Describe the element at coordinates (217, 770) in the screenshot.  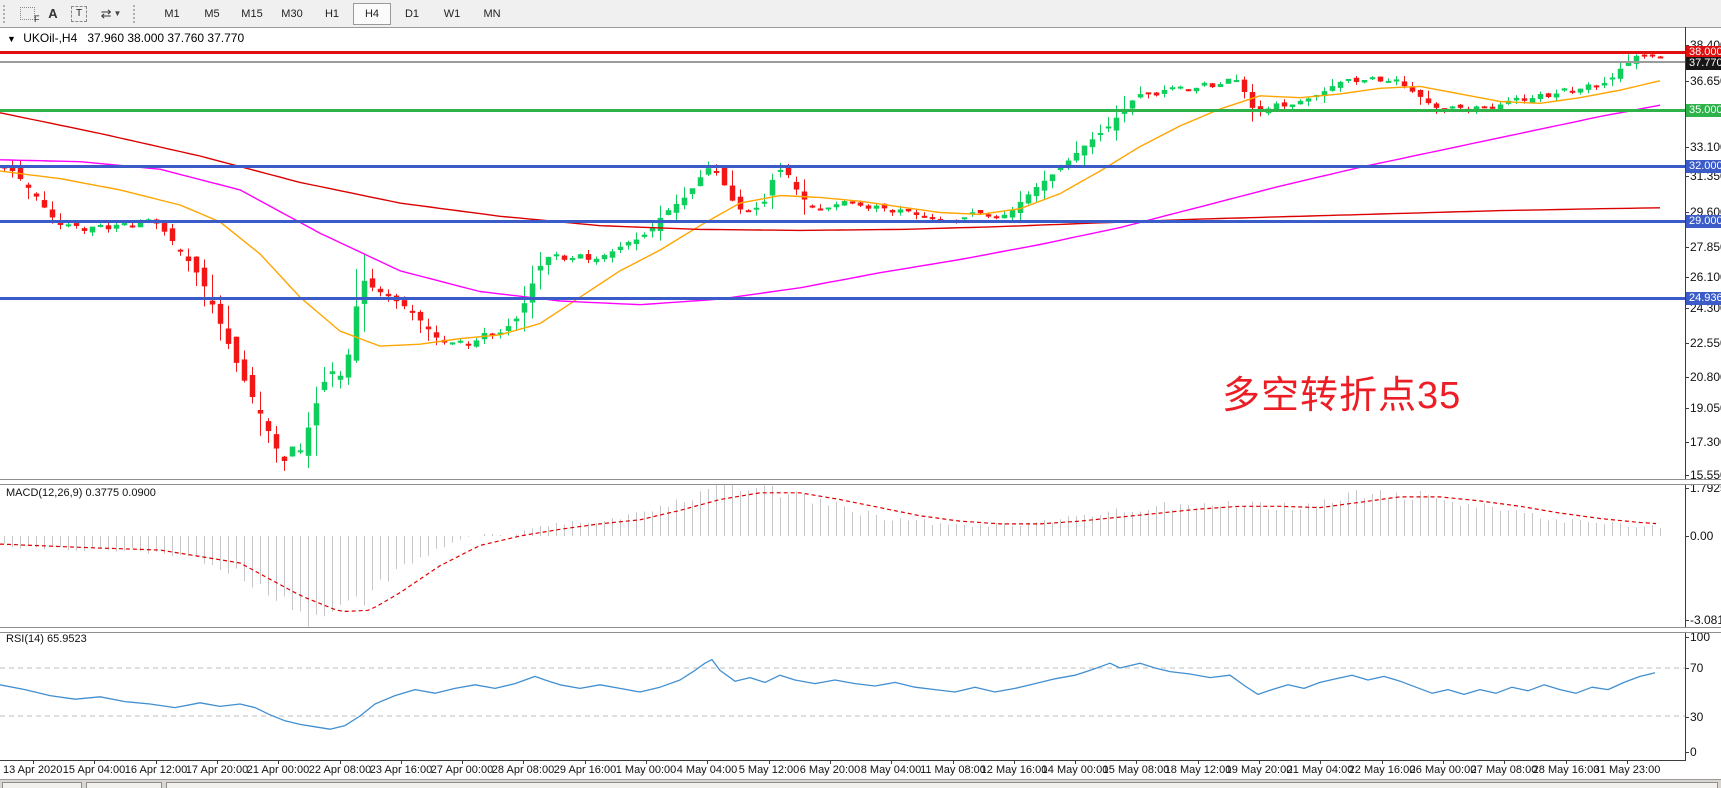
I see `time-tick-label: 17 Apr 20:00` at that location.